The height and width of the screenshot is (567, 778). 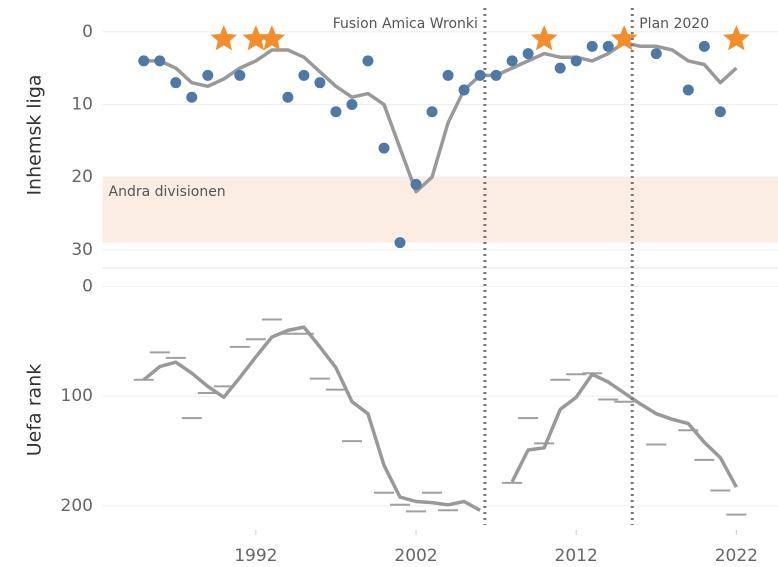 I want to click on y-axis-label: Inhemsk liga, so click(x=35, y=134).